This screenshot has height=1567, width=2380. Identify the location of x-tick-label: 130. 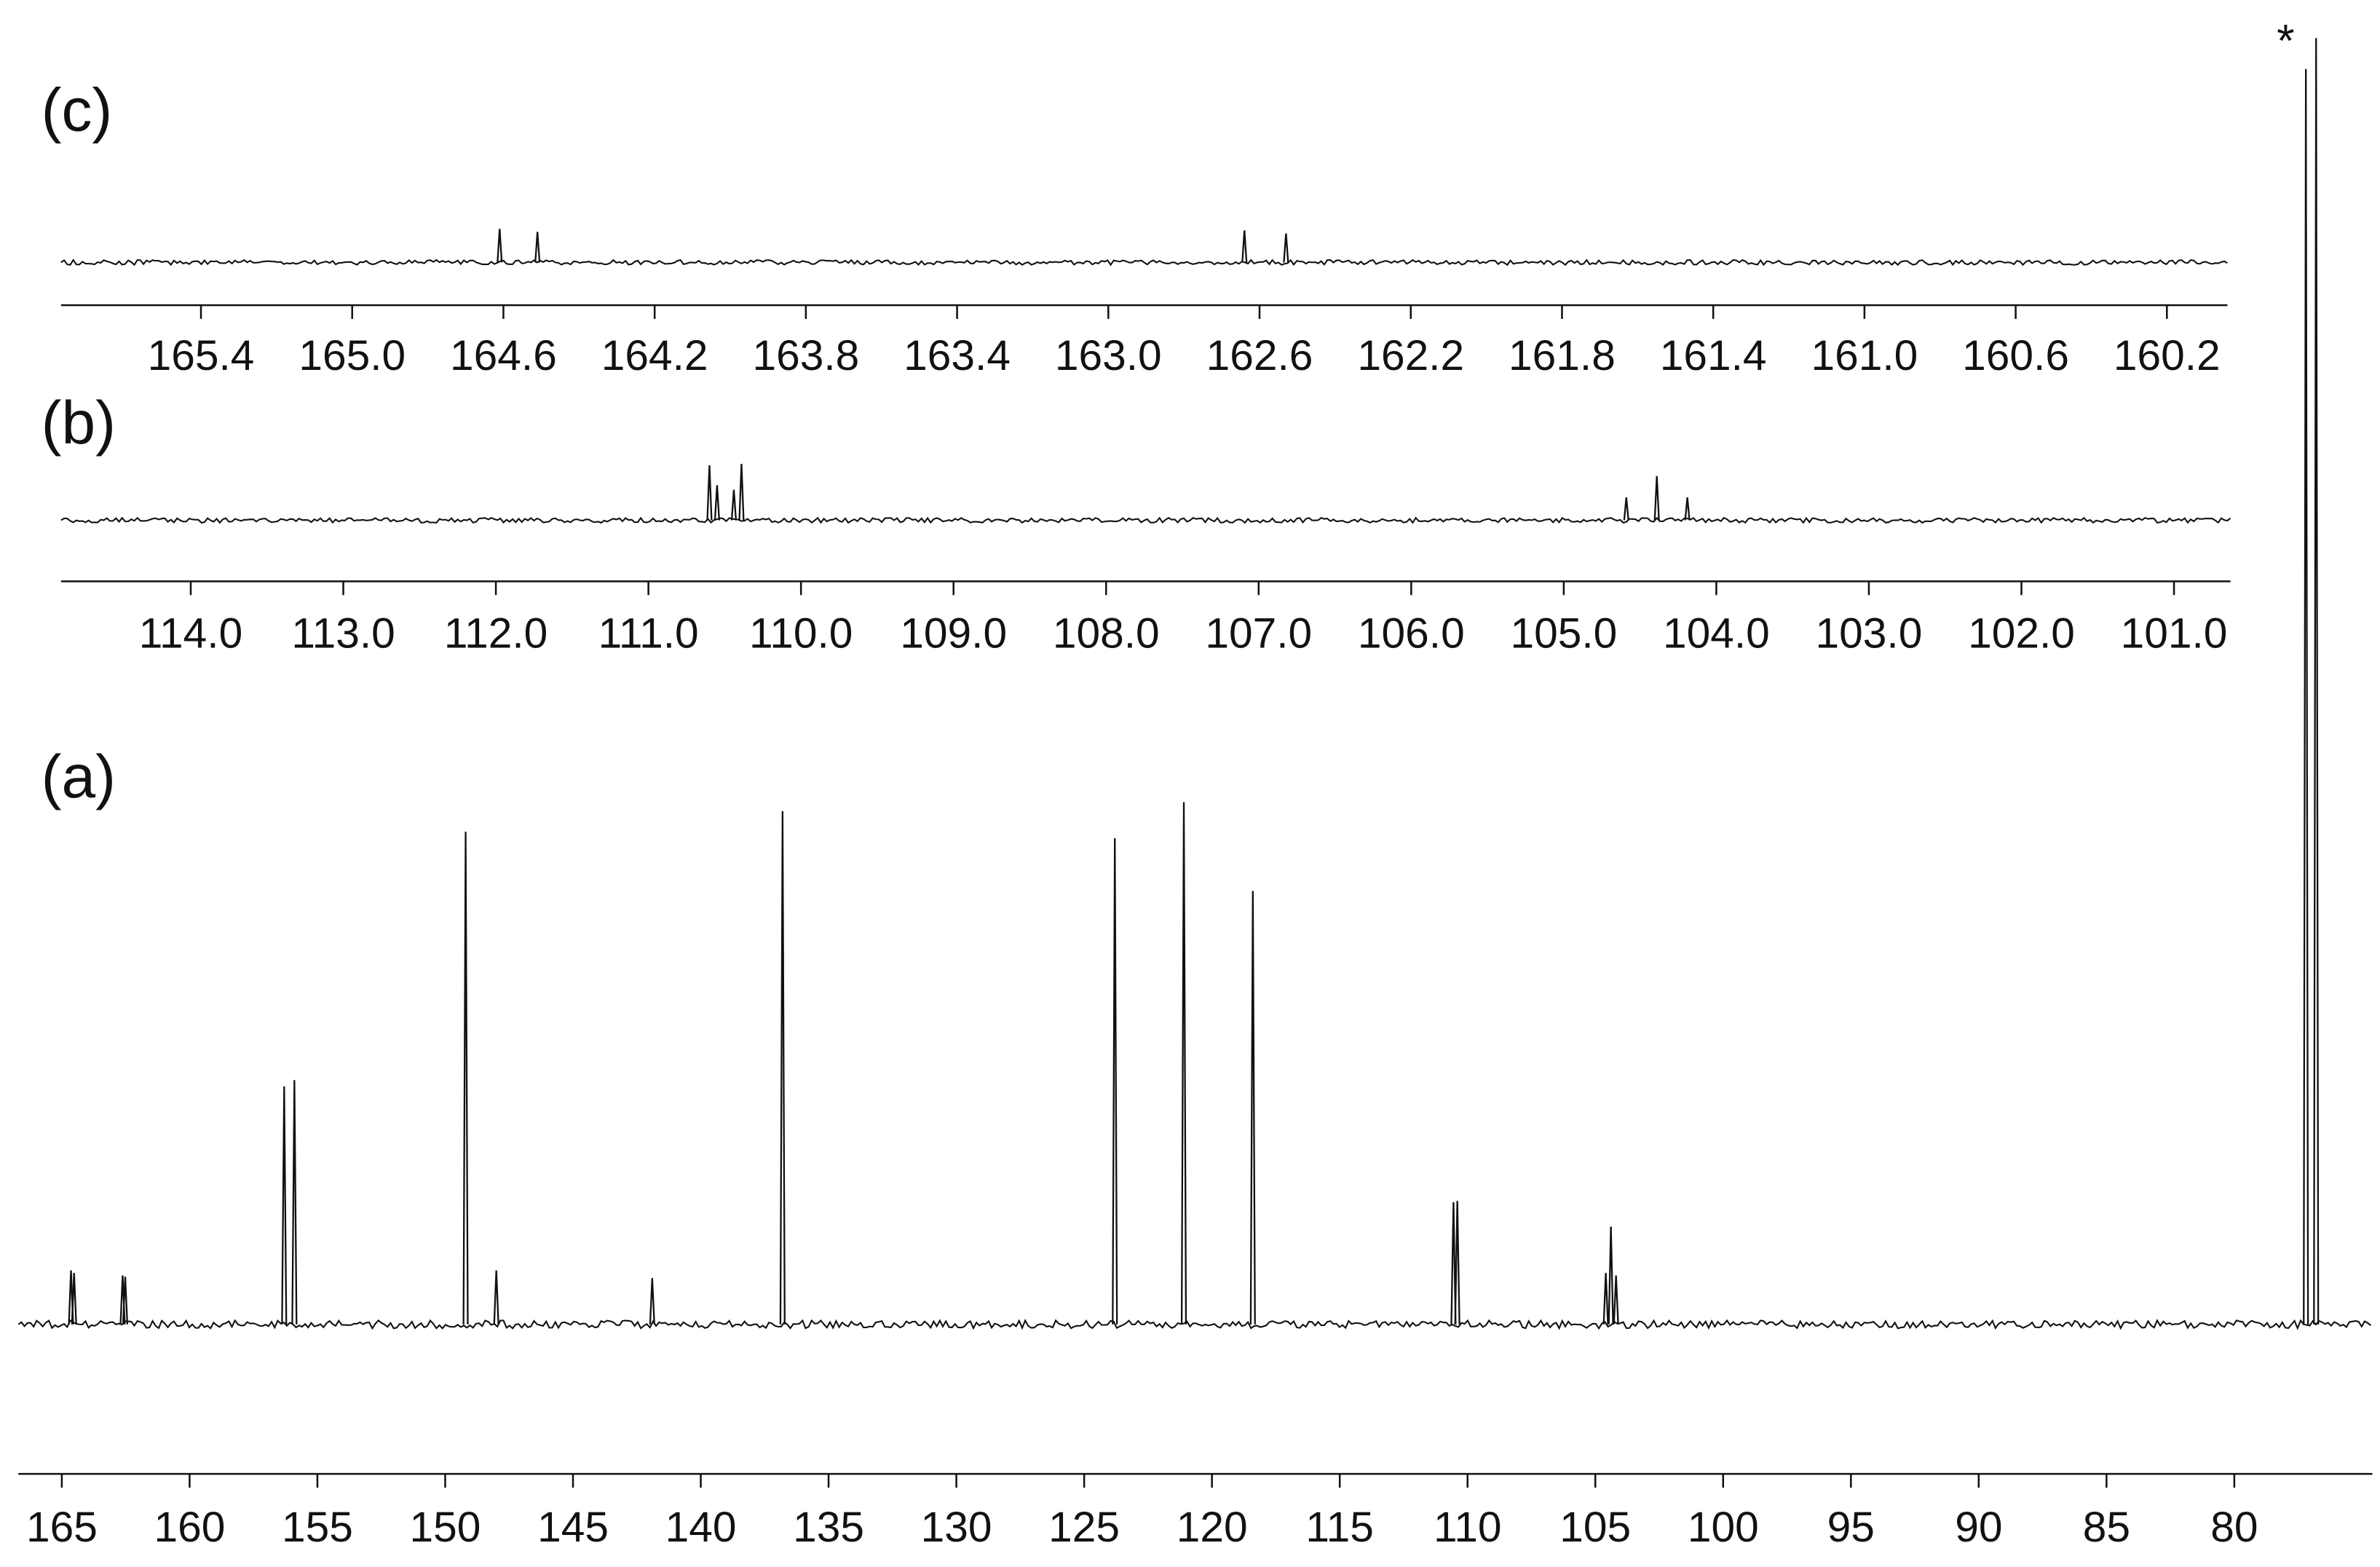
(956, 1527).